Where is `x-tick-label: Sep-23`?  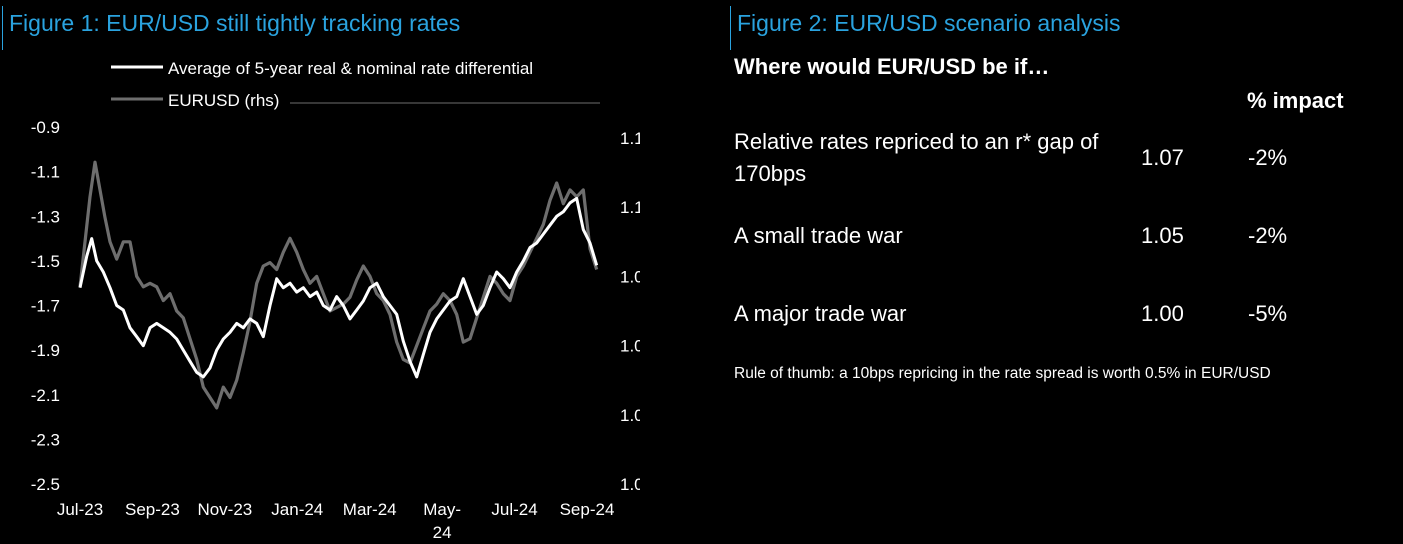
x-tick-label: Sep-23 is located at coordinates (152, 509).